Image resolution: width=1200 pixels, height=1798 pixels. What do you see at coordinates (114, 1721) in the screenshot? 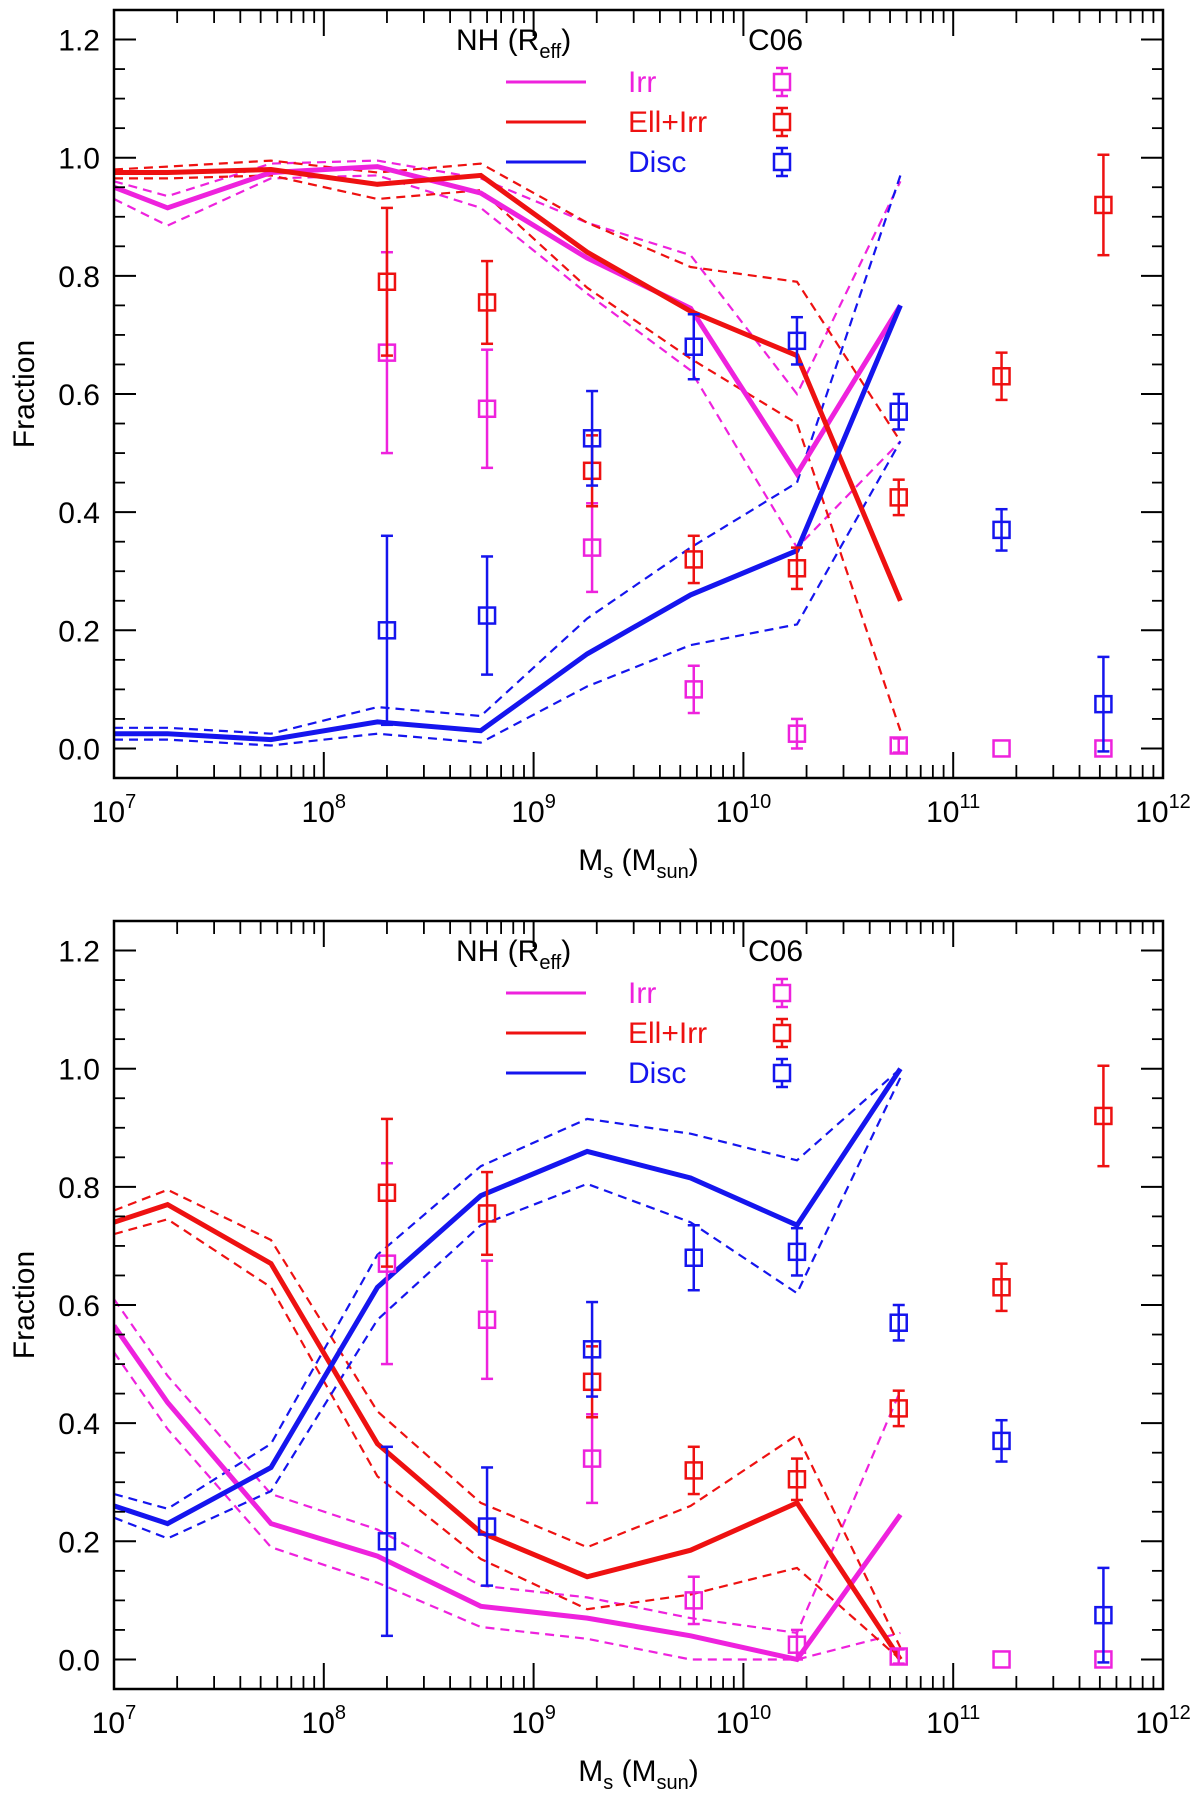
I see `x-tick-label: 10⁷` at bounding box center [114, 1721].